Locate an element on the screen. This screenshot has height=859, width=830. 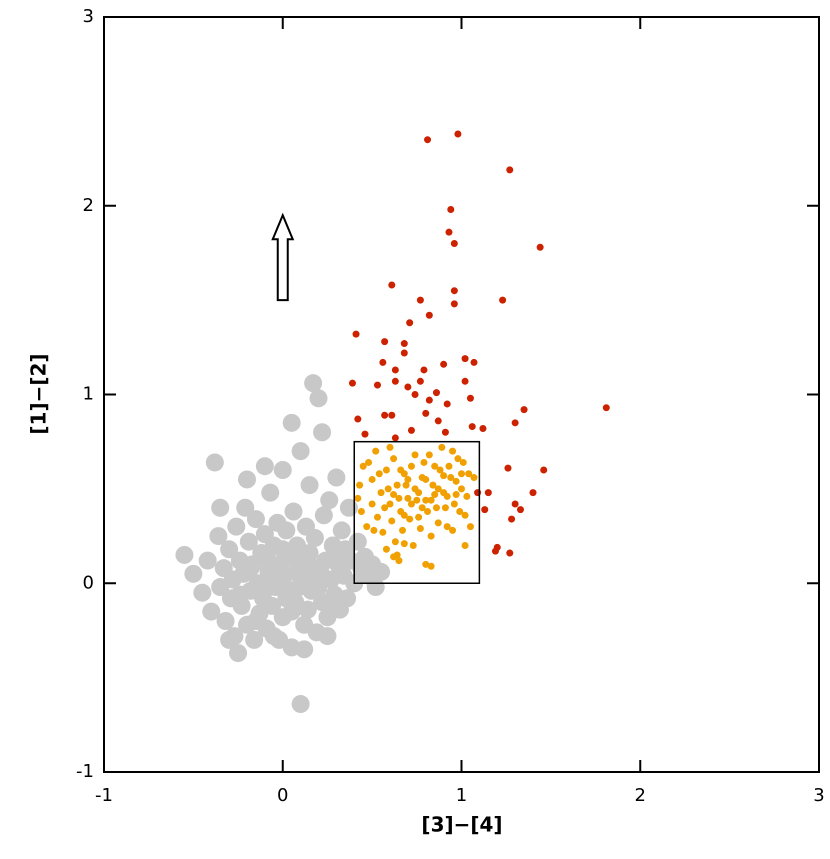
x-tick-label: 0 is located at coordinates (282, 795).